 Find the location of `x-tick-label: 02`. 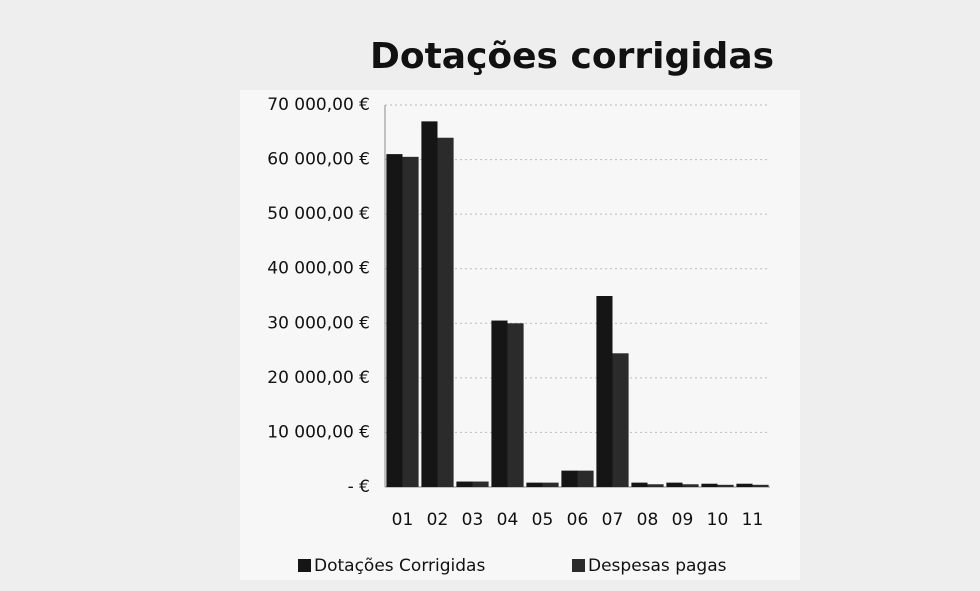

x-tick-label: 02 is located at coordinates (438, 520).